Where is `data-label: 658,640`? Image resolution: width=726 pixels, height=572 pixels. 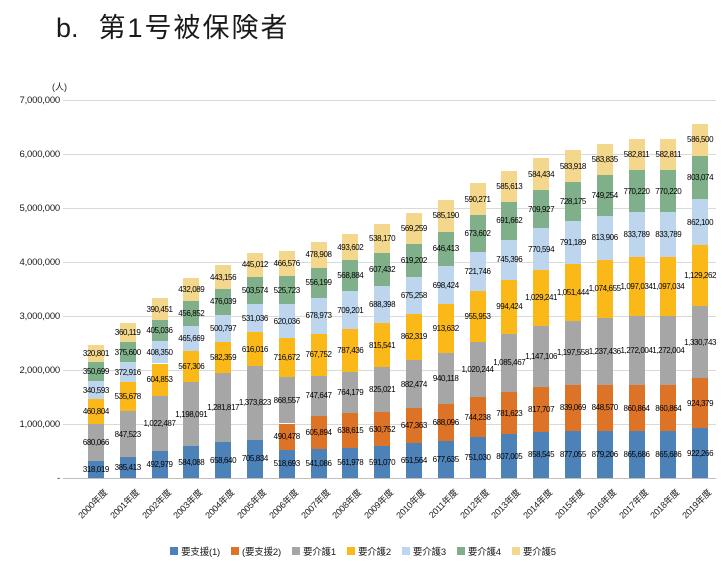 data-label: 658,640 is located at coordinates (223, 460).